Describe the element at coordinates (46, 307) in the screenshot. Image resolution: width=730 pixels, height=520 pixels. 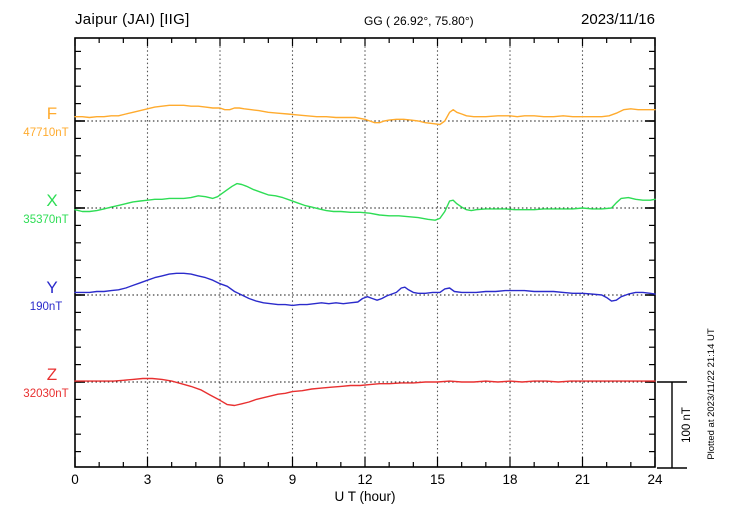
I see `component-value-Y: 190nT` at that location.